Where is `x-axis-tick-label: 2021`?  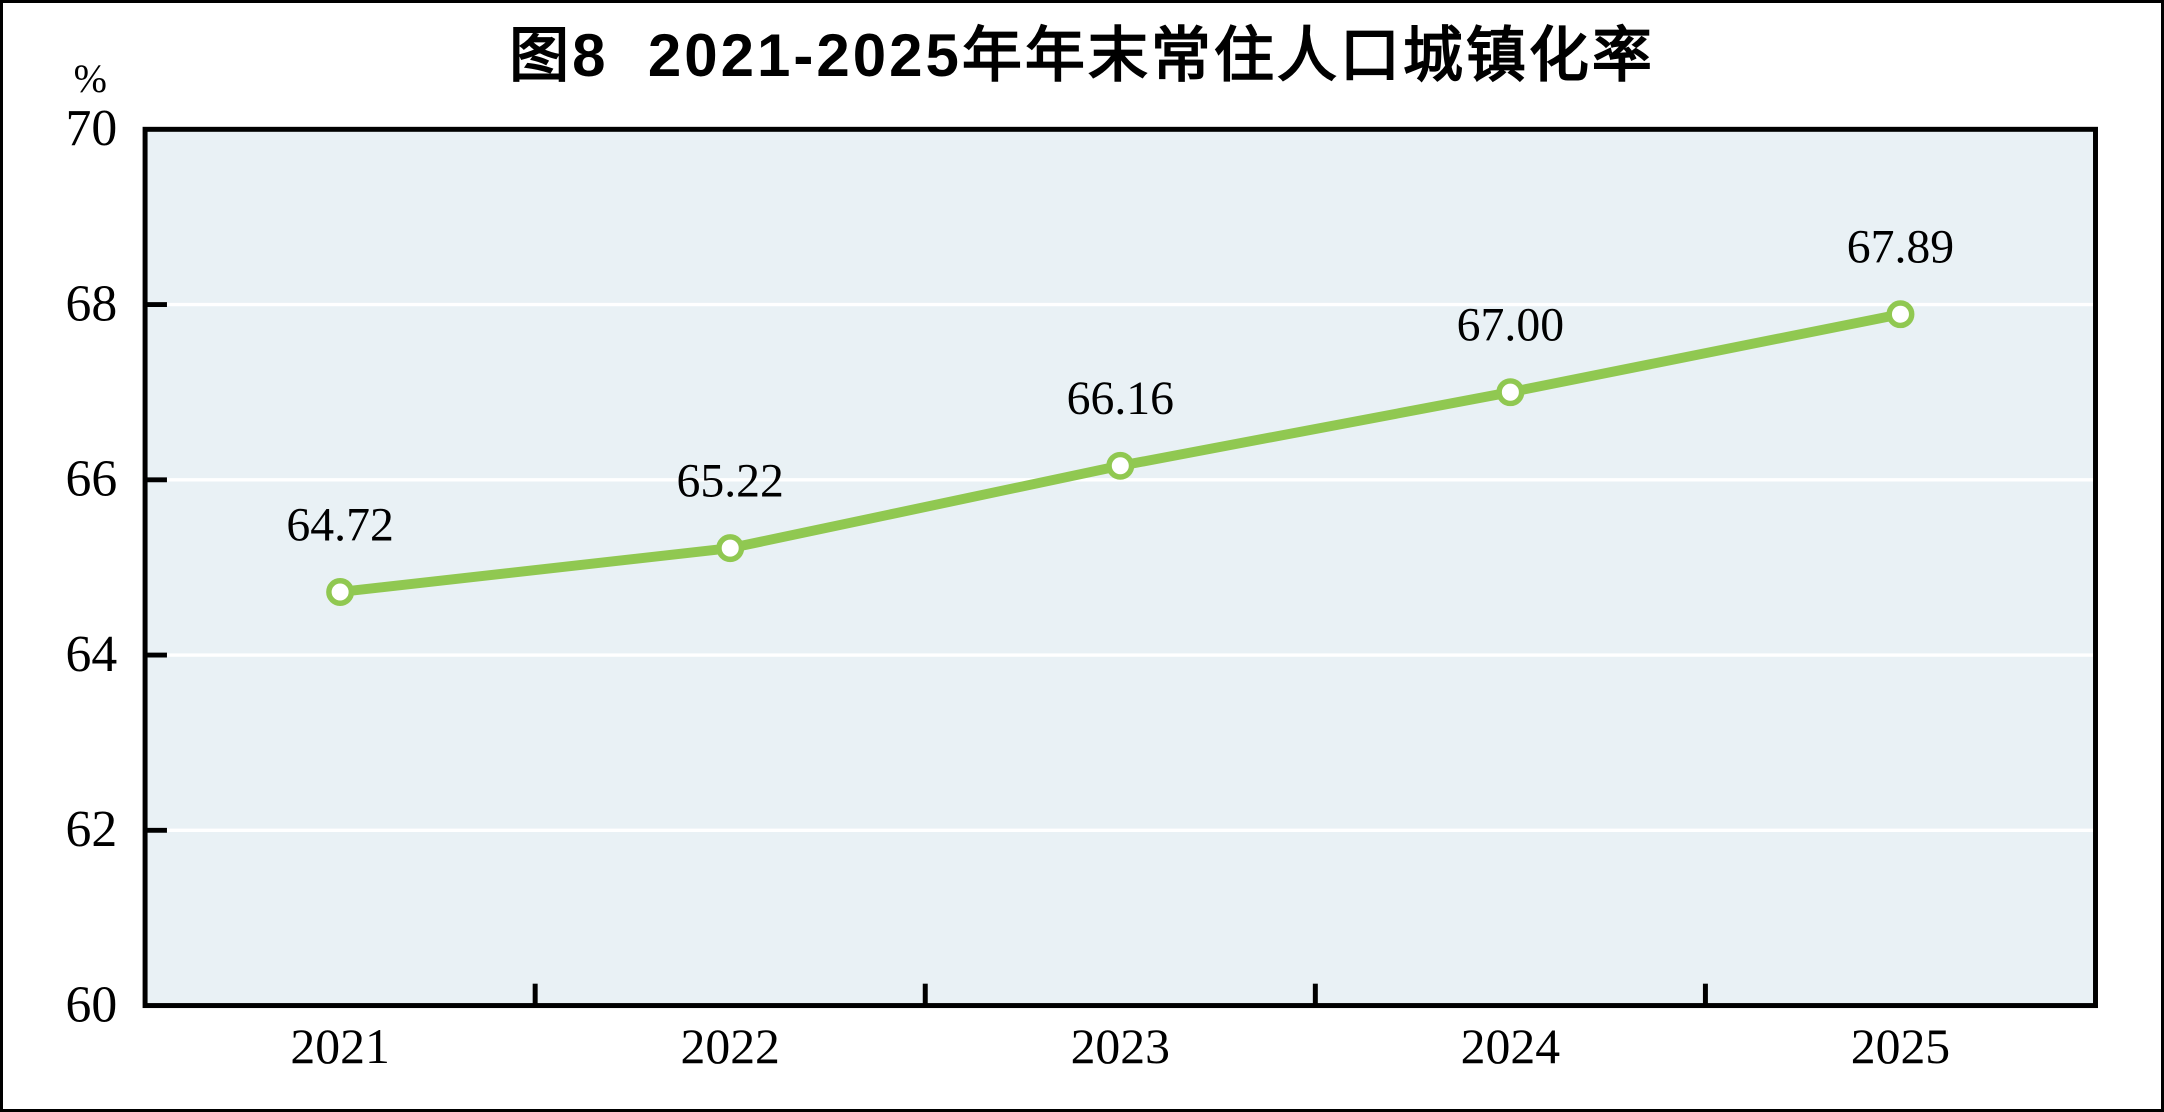
x-axis-tick-label: 2021 is located at coordinates (339, 1046).